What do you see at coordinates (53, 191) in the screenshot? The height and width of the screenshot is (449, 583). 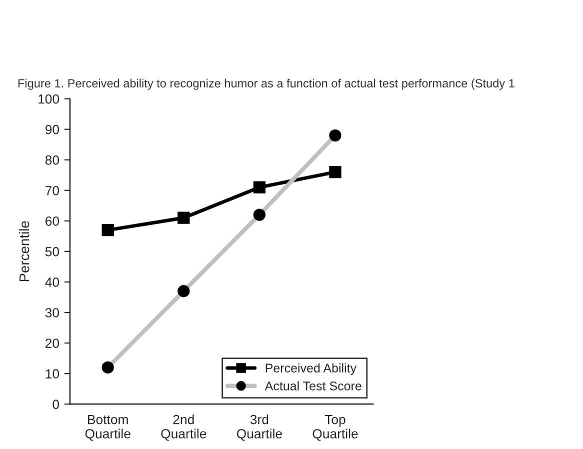 I see `y-tick-label: 70` at bounding box center [53, 191].